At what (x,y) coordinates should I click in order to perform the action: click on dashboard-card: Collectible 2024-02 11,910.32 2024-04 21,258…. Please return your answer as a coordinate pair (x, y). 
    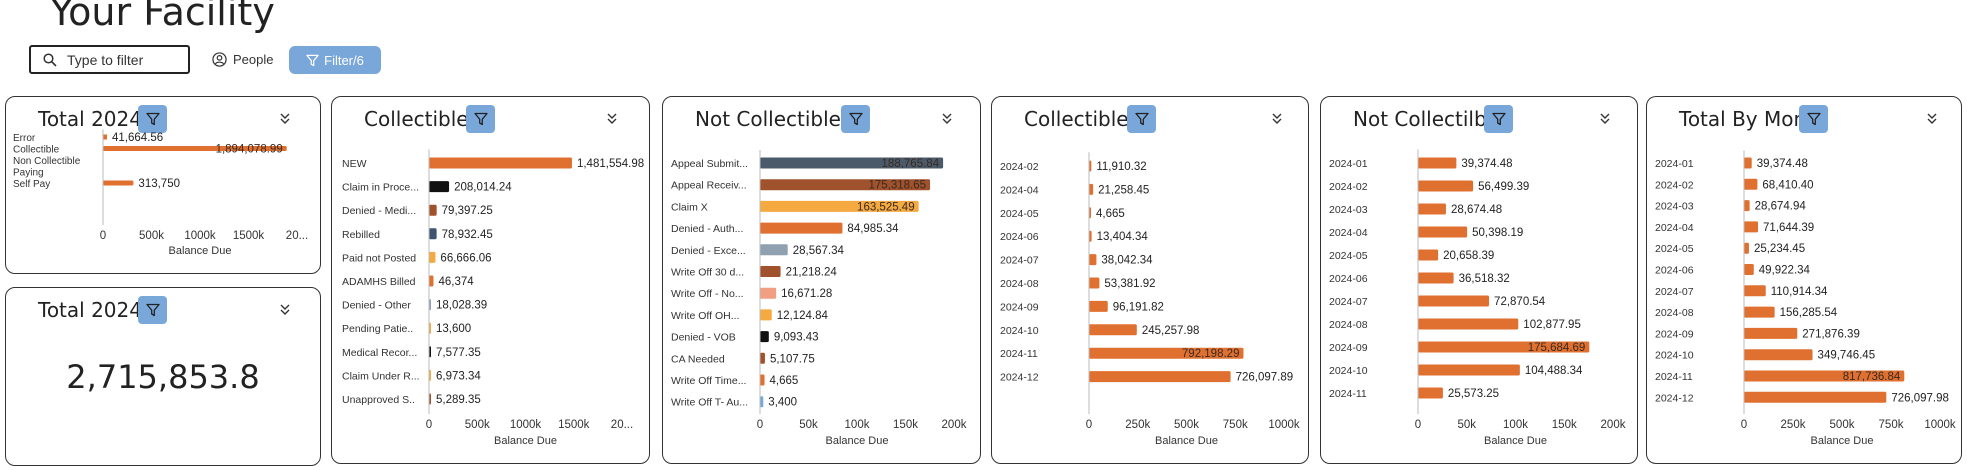
    Looking at the image, I should click on (1150, 280).